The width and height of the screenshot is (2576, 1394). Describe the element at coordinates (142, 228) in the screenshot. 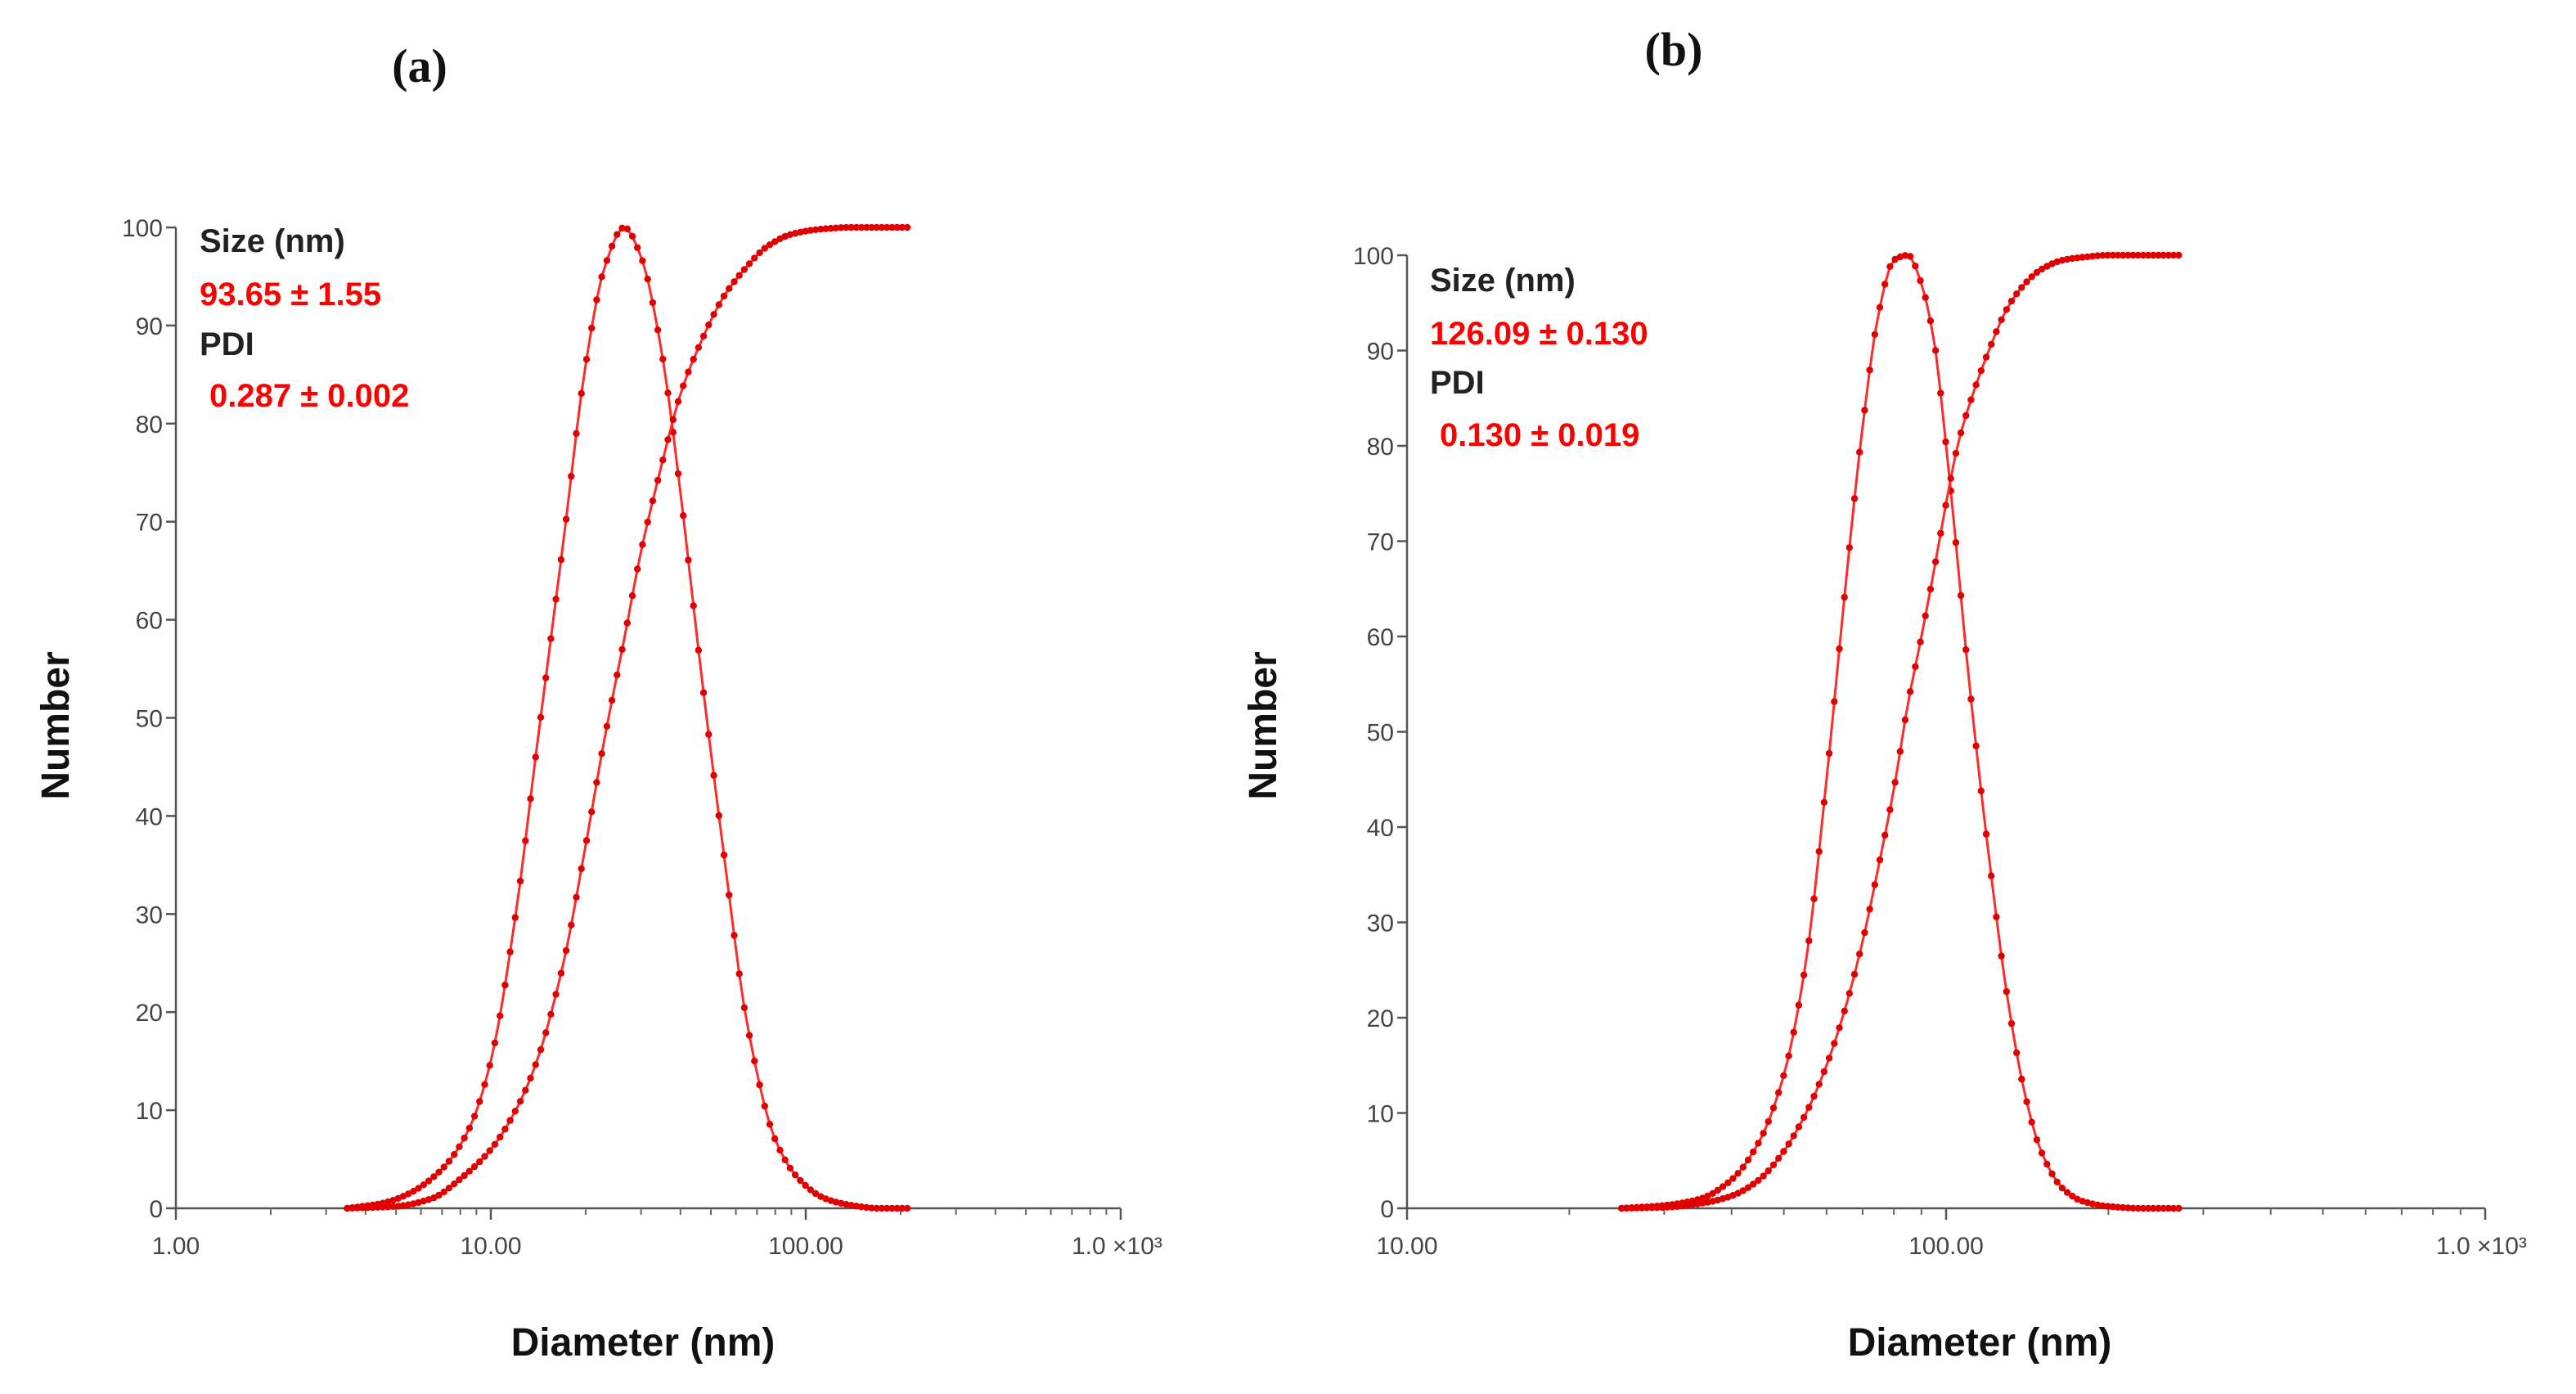

I see `y-tick-label: 100` at that location.